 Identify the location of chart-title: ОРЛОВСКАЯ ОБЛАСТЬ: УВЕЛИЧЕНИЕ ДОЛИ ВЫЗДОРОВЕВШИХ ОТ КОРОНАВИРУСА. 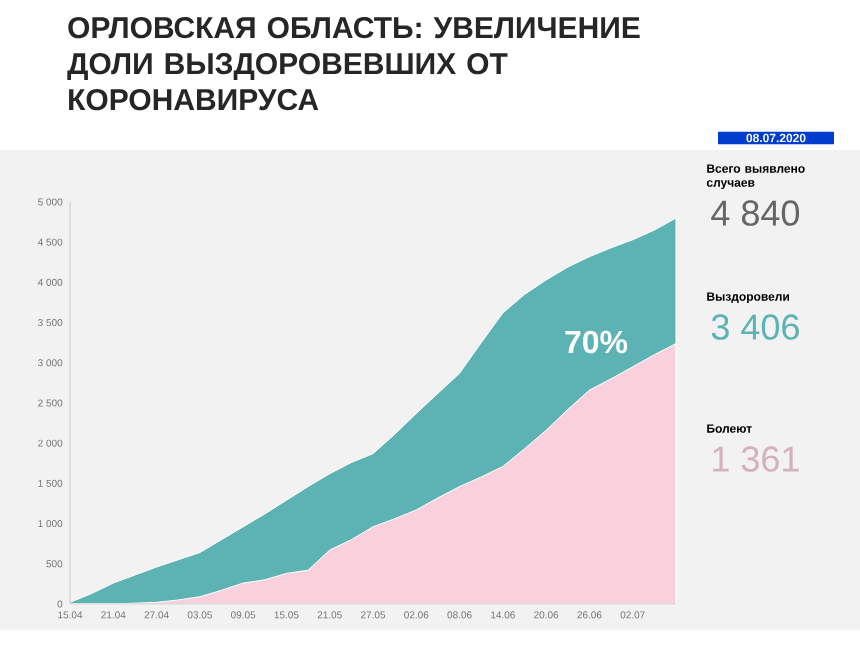
(353, 64).